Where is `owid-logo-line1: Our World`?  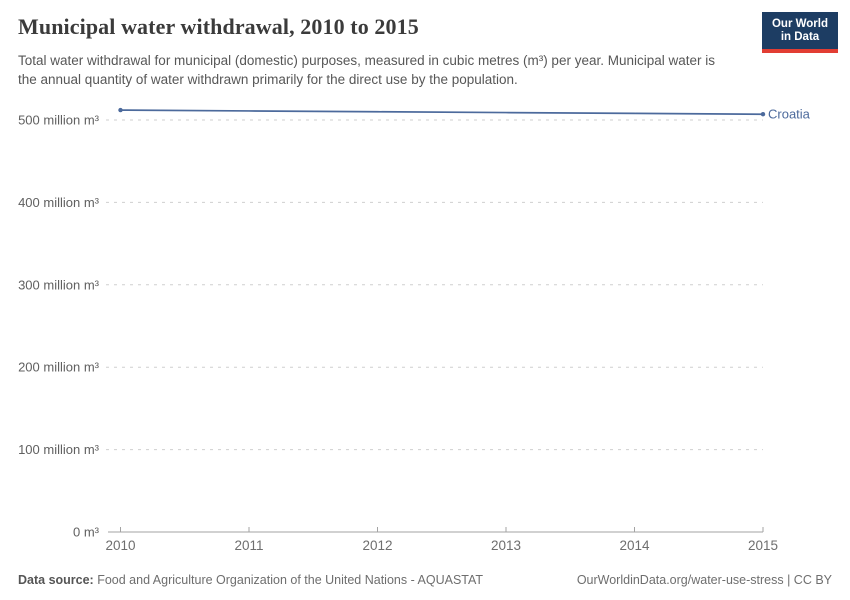
owid-logo-line1: Our World is located at coordinates (799, 24).